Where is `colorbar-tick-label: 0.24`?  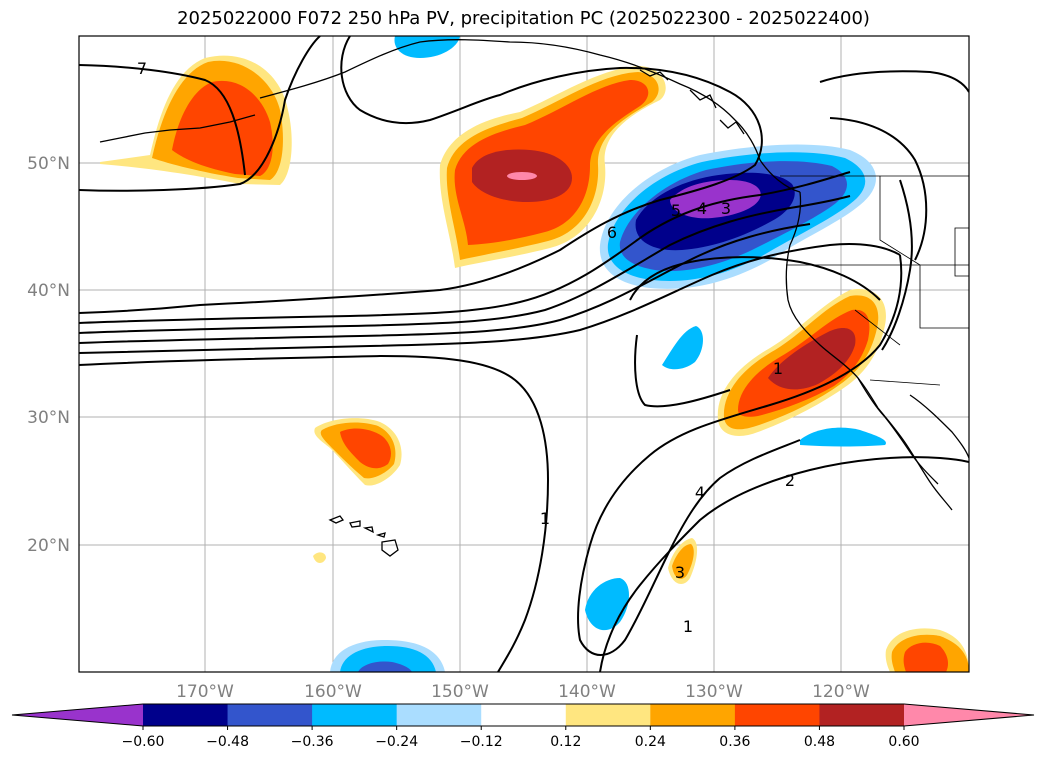 colorbar-tick-label: 0.24 is located at coordinates (650, 742).